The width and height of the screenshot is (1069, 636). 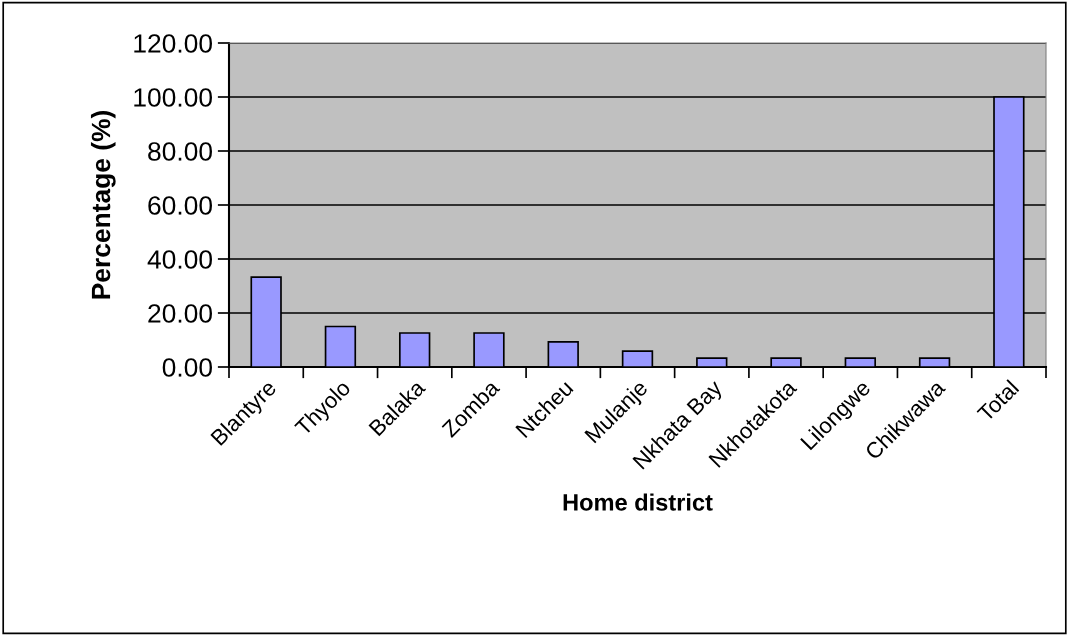 What do you see at coordinates (180, 313) in the screenshot?
I see `y-tick-label: 20.00` at bounding box center [180, 313].